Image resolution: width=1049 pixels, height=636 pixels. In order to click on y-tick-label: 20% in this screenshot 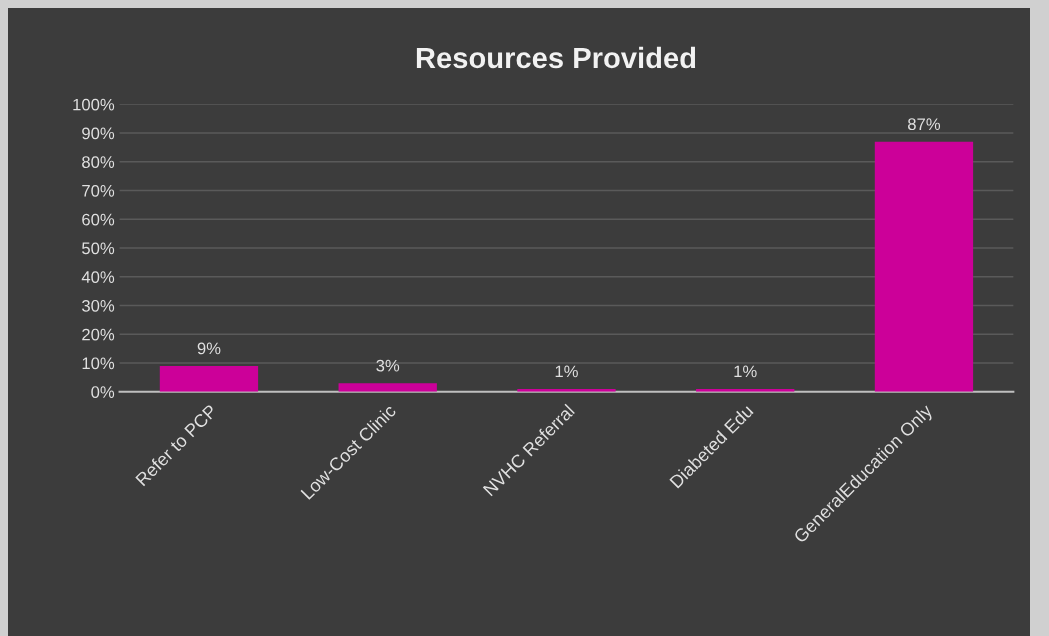, I will do `click(98, 334)`.